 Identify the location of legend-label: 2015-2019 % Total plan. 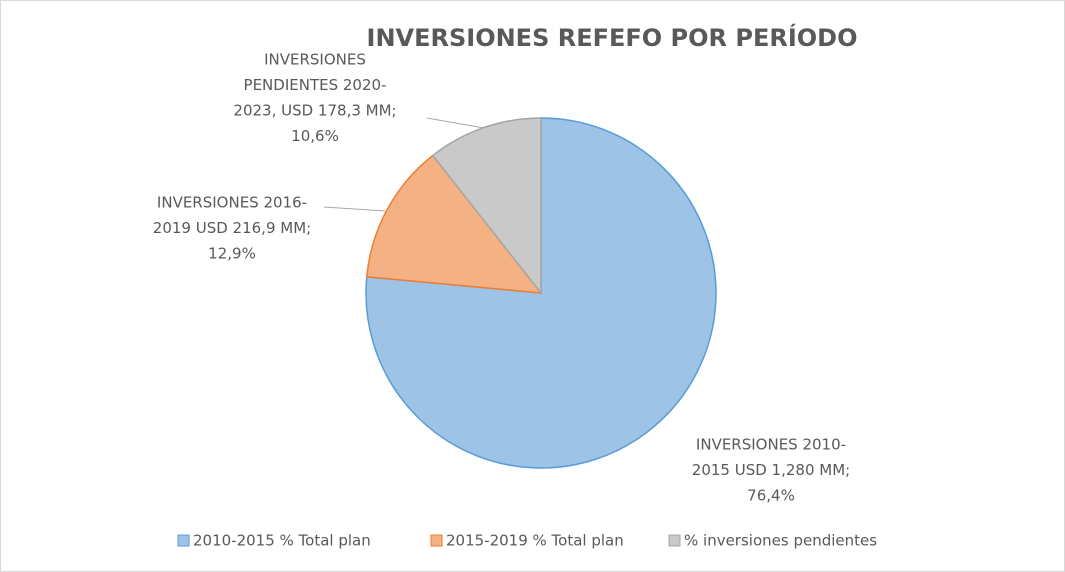
(535, 541).